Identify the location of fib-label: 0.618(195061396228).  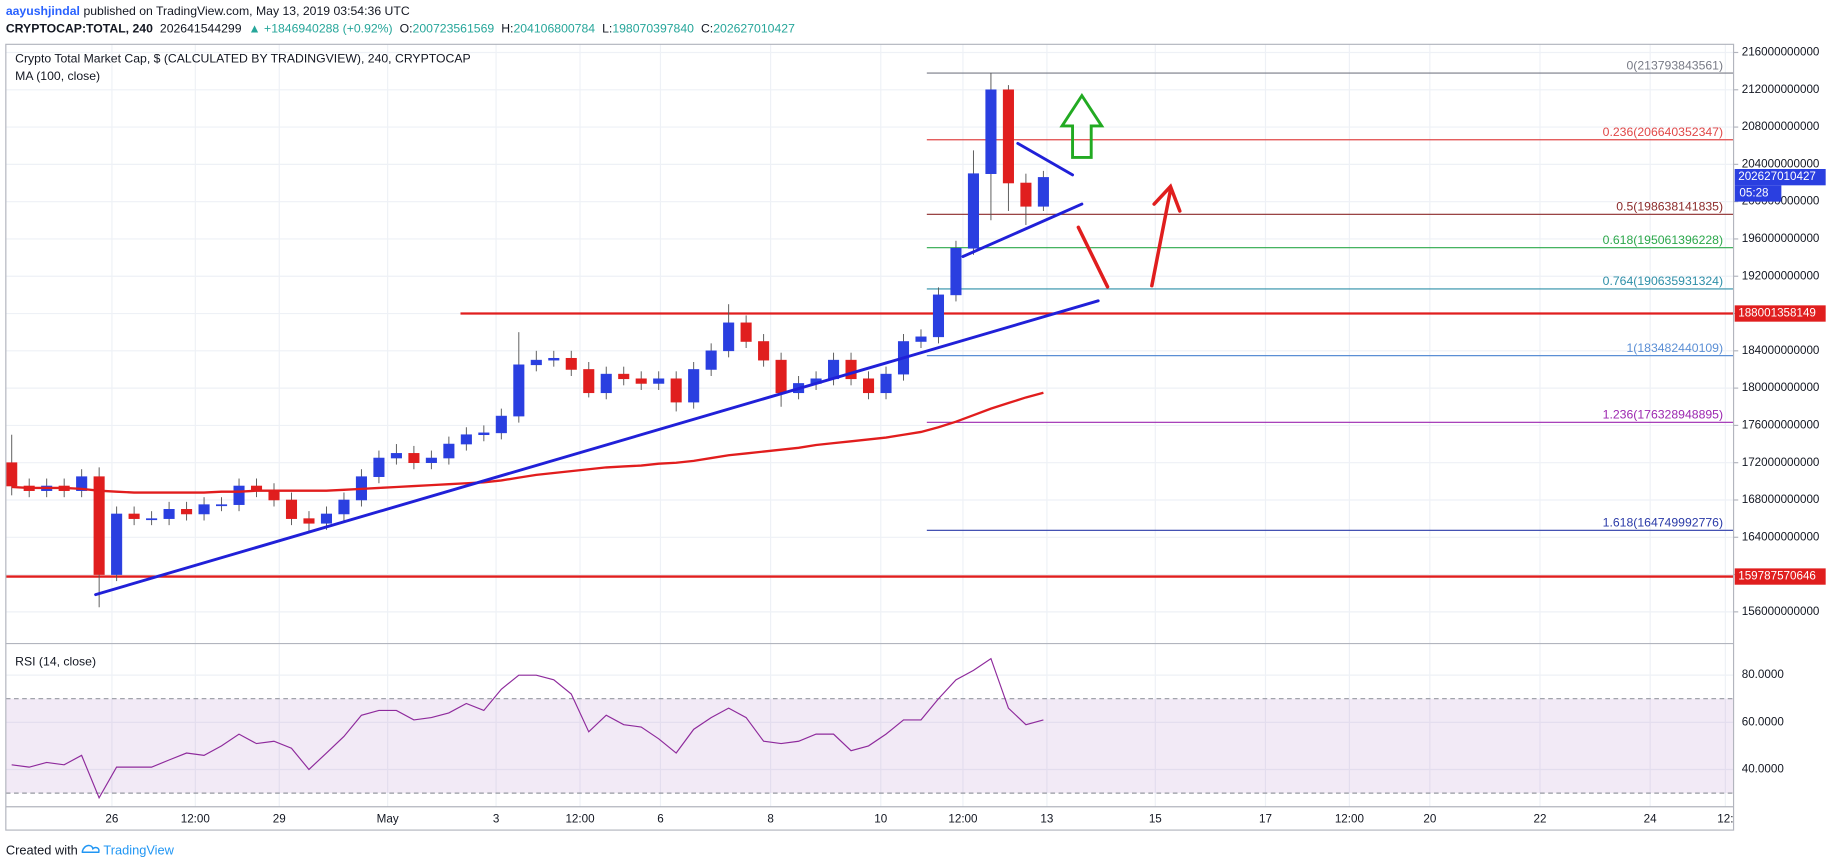
(1663, 240).